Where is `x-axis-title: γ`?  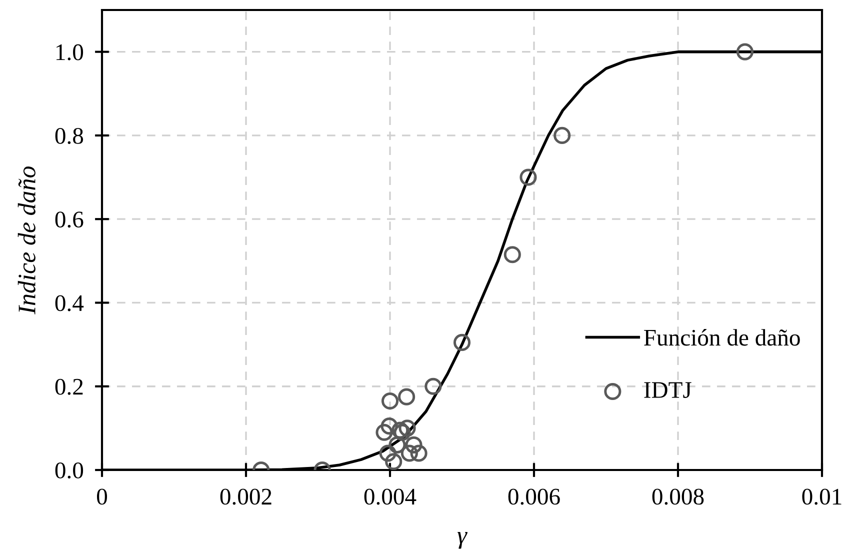 x-axis-title: γ is located at coordinates (463, 540).